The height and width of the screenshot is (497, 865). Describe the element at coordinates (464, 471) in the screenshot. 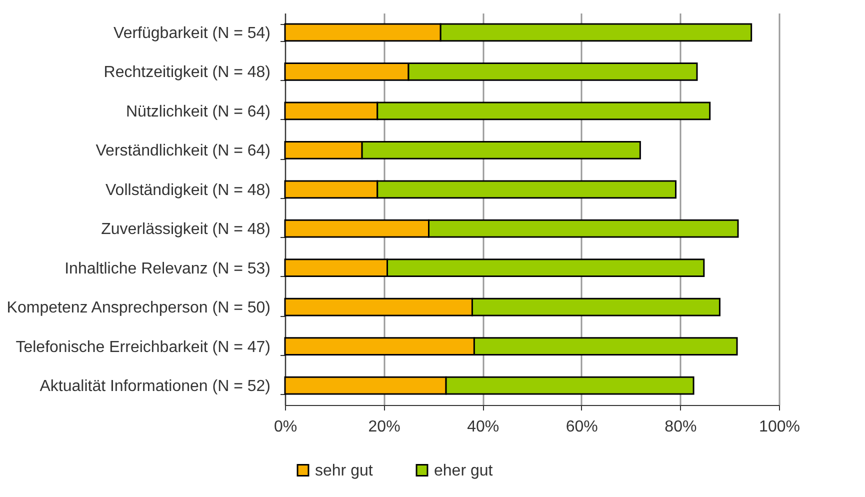

I see `legend-label: eher gut` at that location.